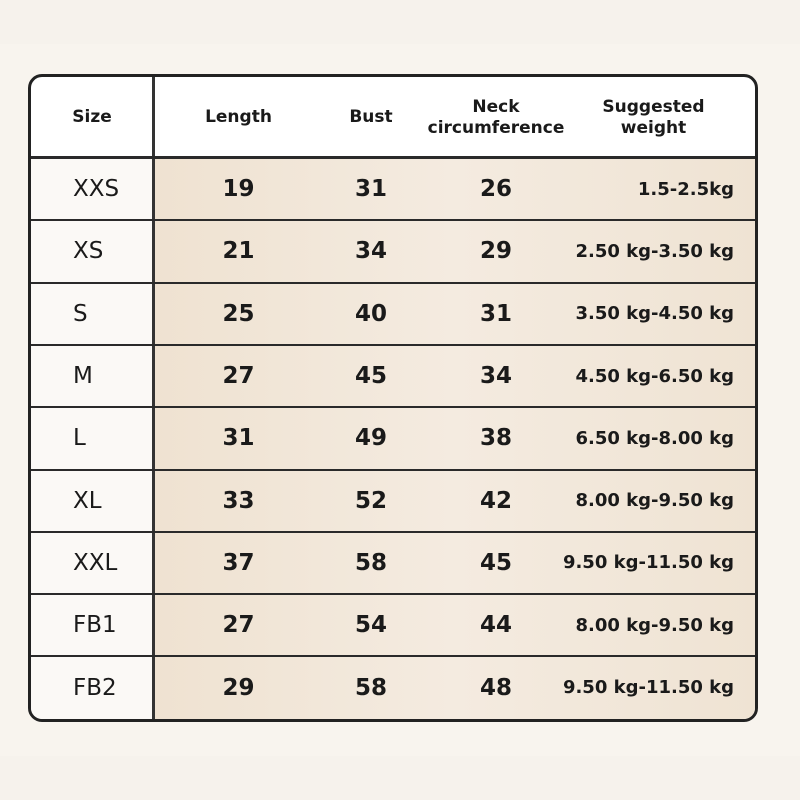  Describe the element at coordinates (654, 314) in the screenshot. I see `weight-cell: 3.50 kg-4.50 kg` at that location.